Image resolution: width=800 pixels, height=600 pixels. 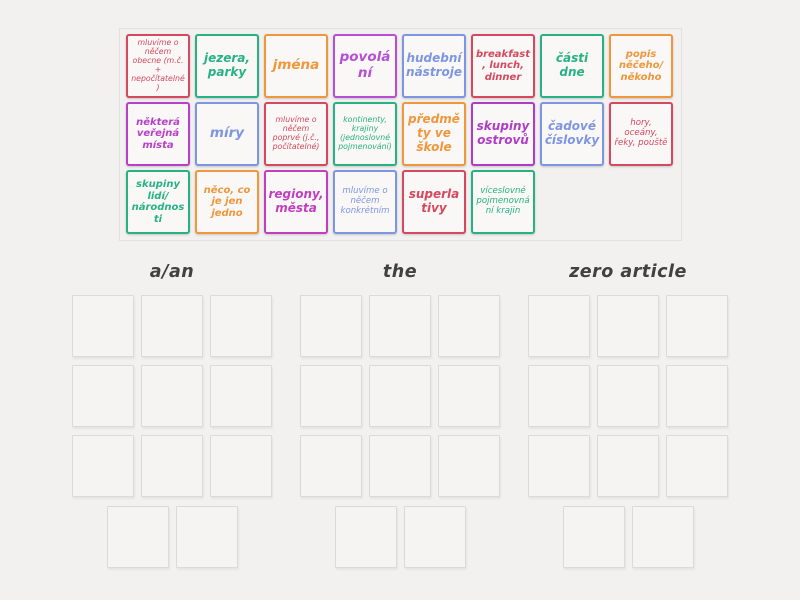 I want to click on drop-group-zero-article, so click(x=628, y=431).